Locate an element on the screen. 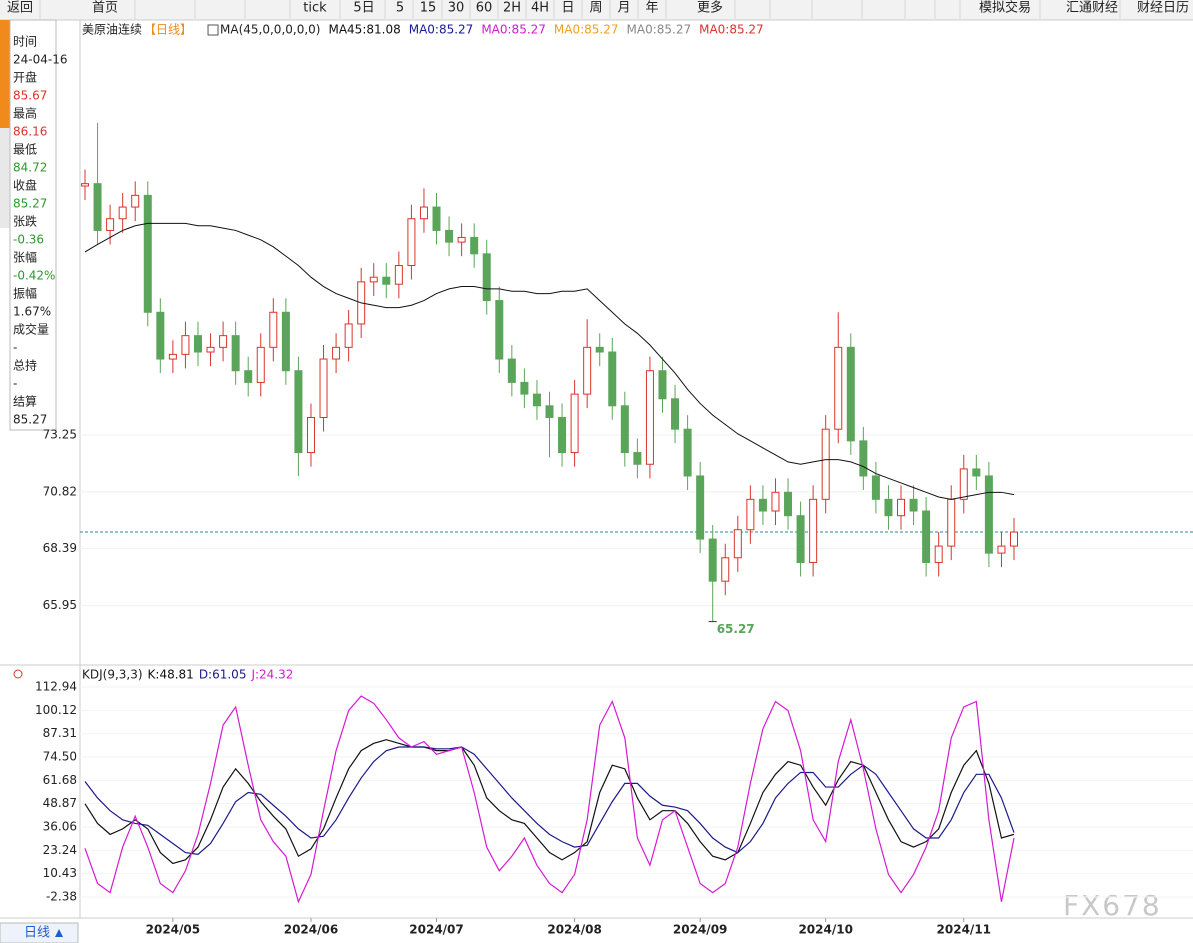 The width and height of the screenshot is (1193, 943). toolbar-button: 汇通财经 is located at coordinates (1092, 8).